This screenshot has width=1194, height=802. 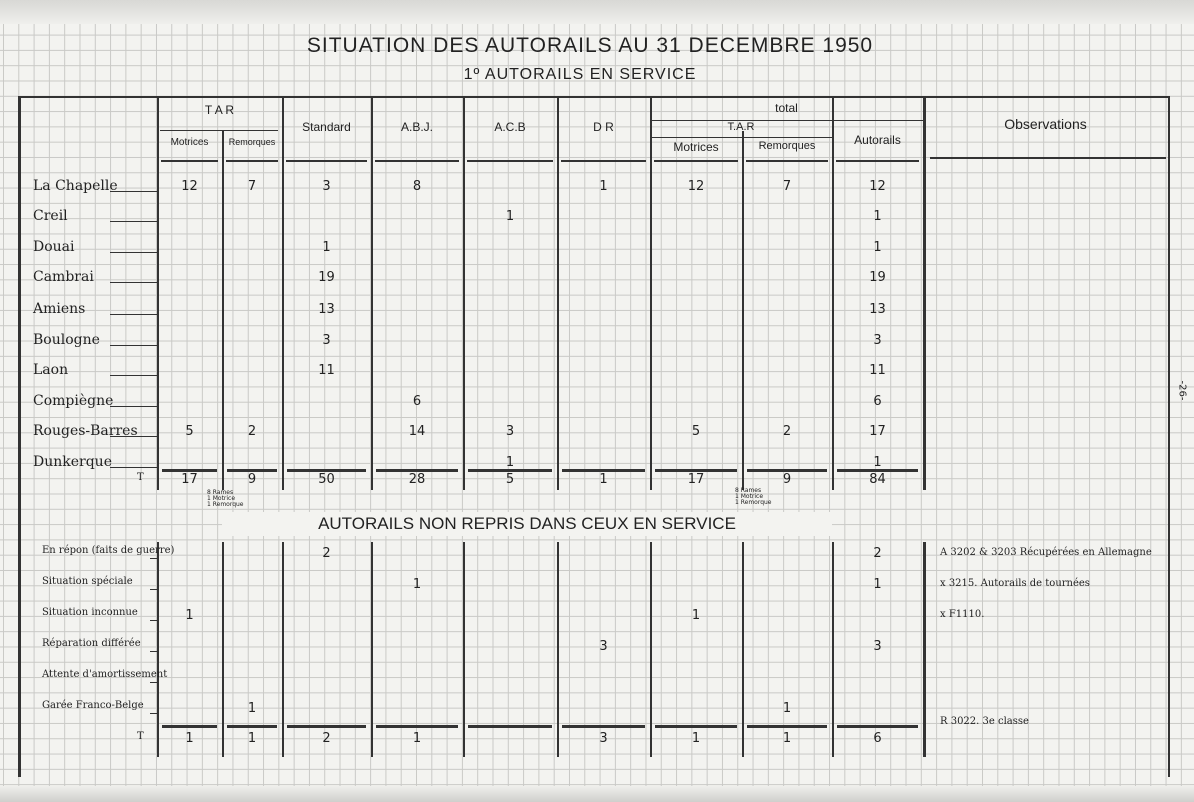 I want to click on total-label: T, so click(x=140, y=477).